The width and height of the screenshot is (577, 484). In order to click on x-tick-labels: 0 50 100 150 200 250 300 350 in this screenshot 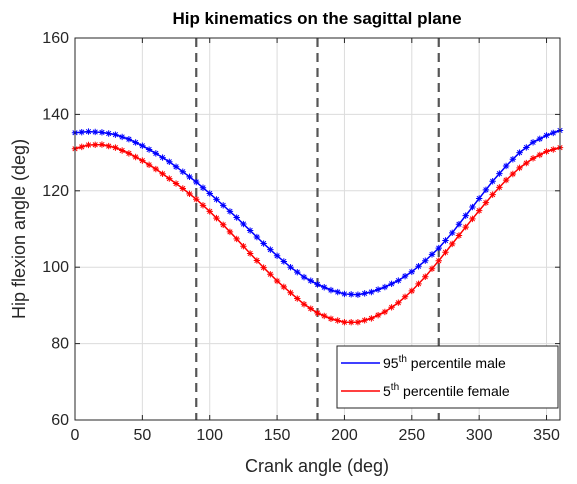, I will do `click(315, 435)`.